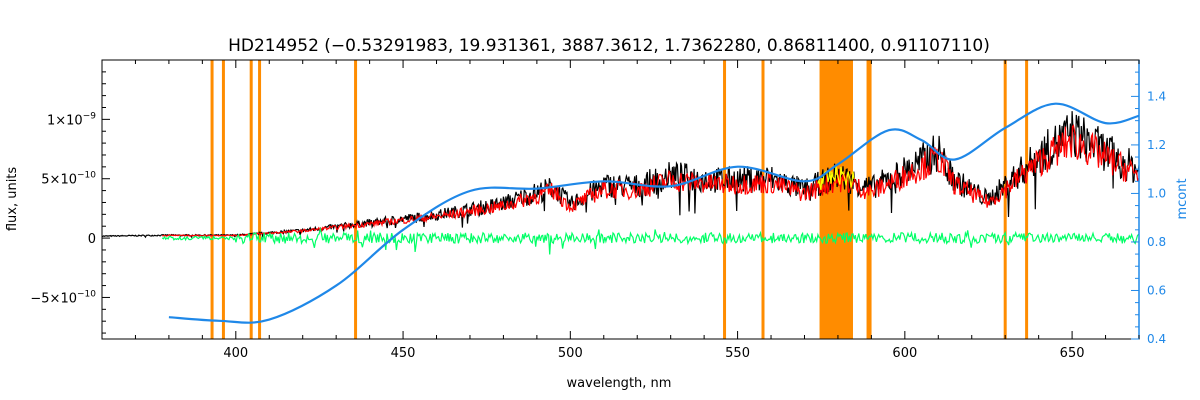 This screenshot has width=1200, height=400. I want to click on y2-tick-label: 1.2, so click(1156, 145).